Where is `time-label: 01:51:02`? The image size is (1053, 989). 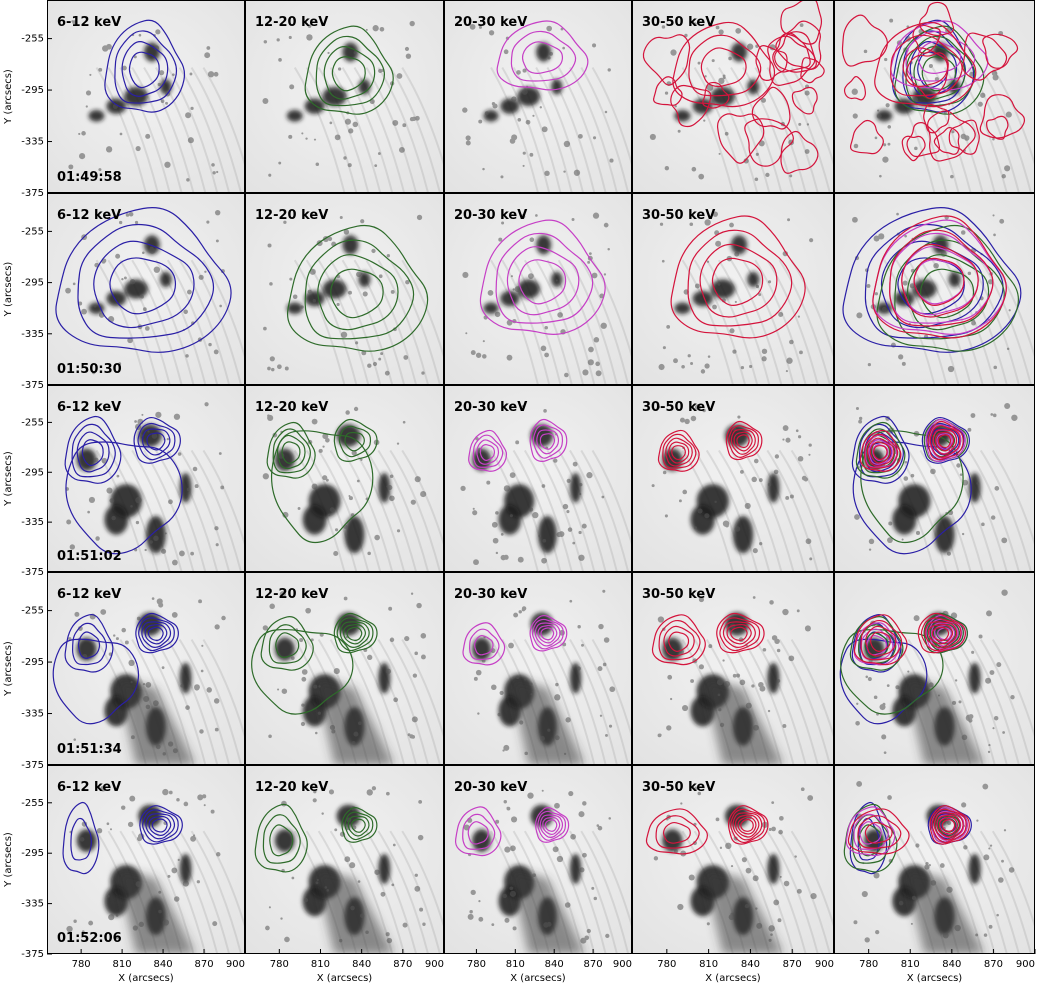
time-label: 01:51:02 is located at coordinates (89, 556).